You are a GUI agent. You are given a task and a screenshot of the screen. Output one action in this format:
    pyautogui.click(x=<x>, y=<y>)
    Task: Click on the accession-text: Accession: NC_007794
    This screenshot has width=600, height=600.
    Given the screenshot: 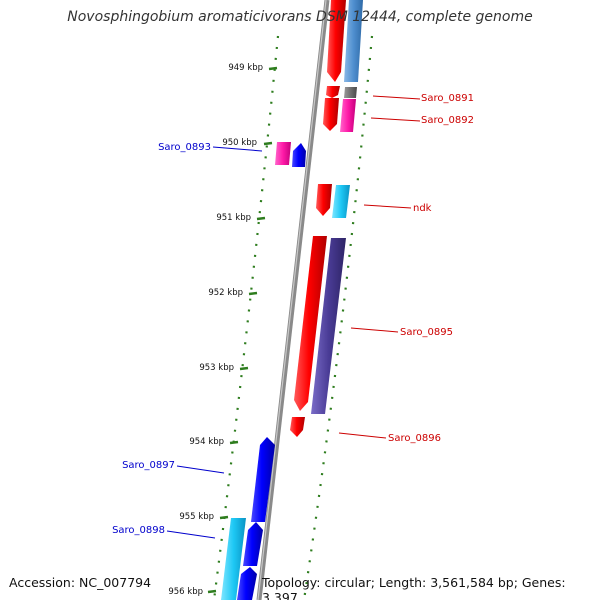 What is the action you would take?
    pyautogui.click(x=80, y=582)
    